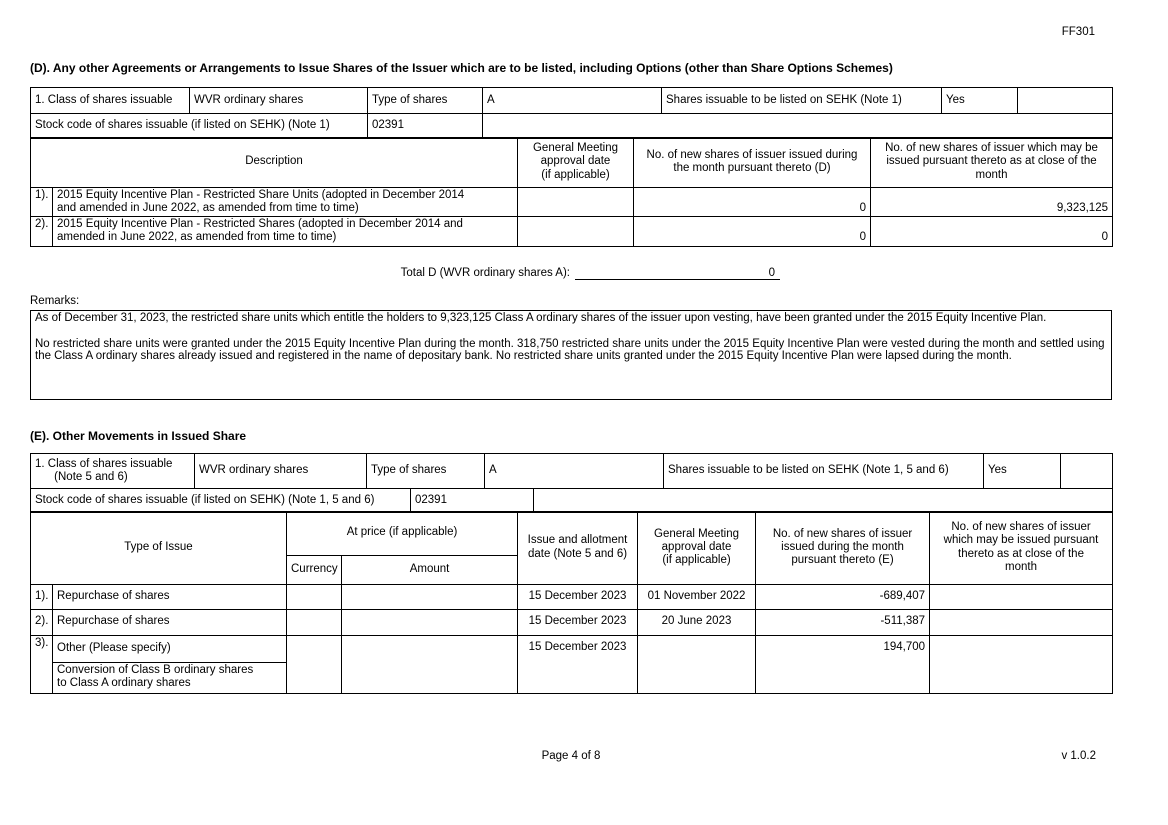 The image size is (1168, 825). Describe the element at coordinates (41, 596) in the screenshot. I see `e-row-no: 1).` at that location.